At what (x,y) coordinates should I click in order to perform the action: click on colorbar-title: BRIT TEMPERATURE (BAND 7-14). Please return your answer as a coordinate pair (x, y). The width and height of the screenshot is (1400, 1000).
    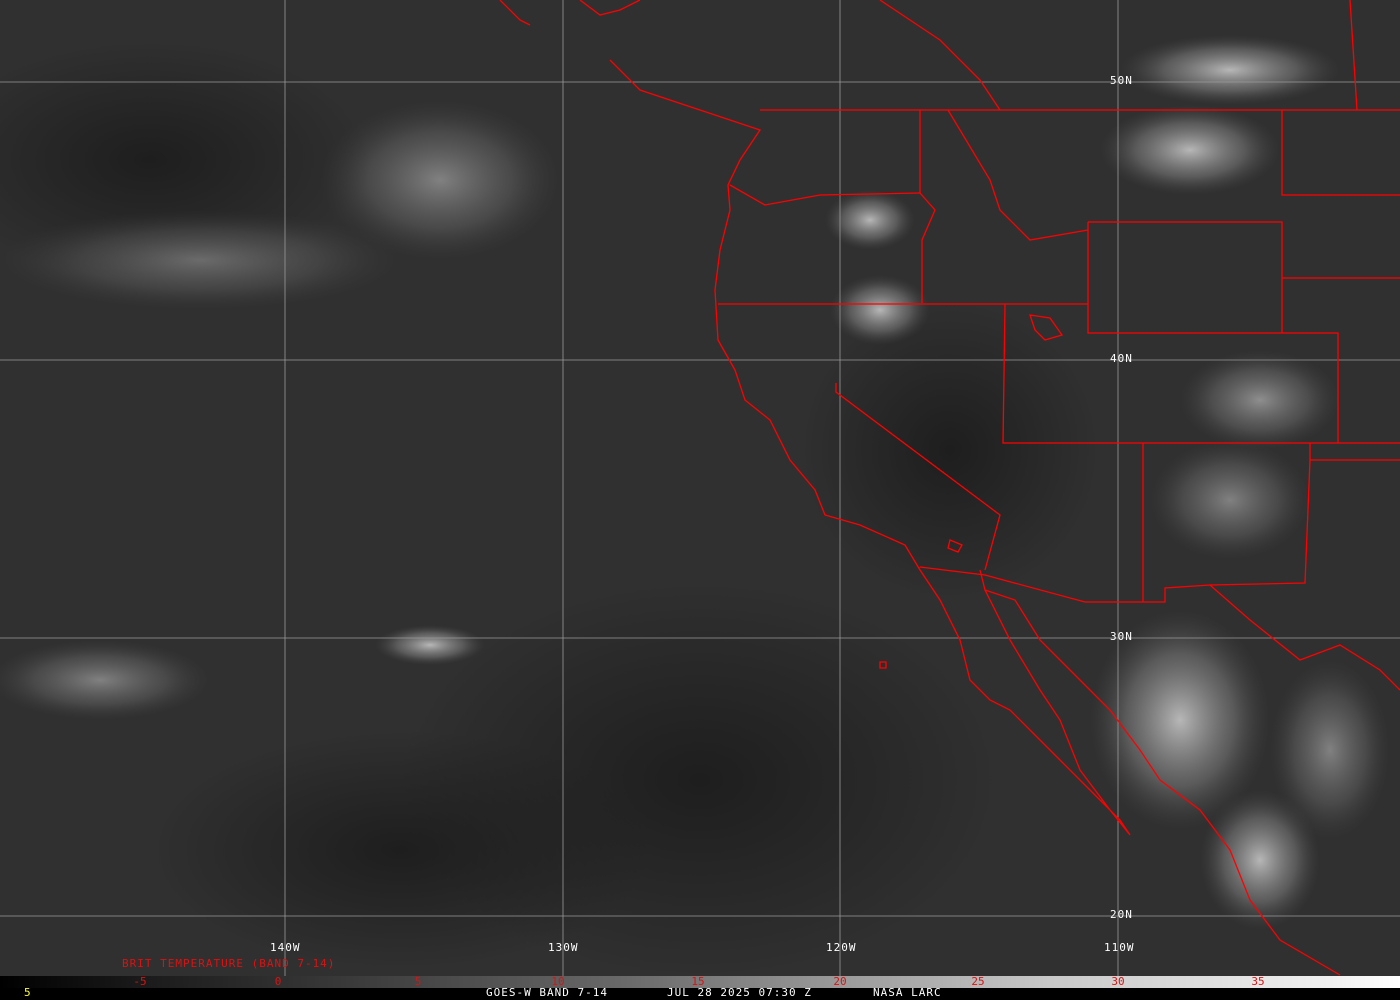
    Looking at the image, I should click on (229, 963).